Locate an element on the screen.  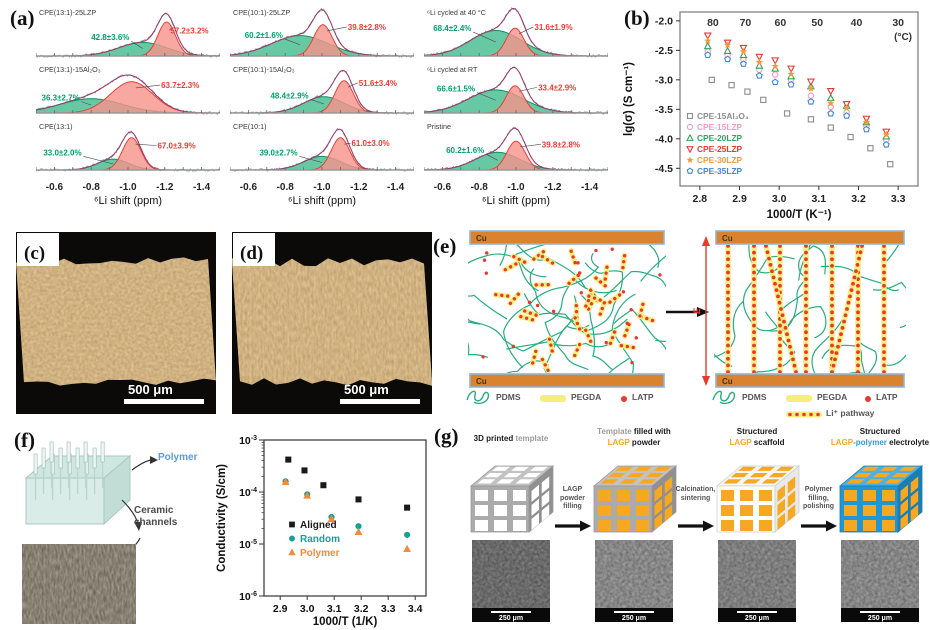
text-el: 33.4±2.9% is located at coordinates (557, 87).